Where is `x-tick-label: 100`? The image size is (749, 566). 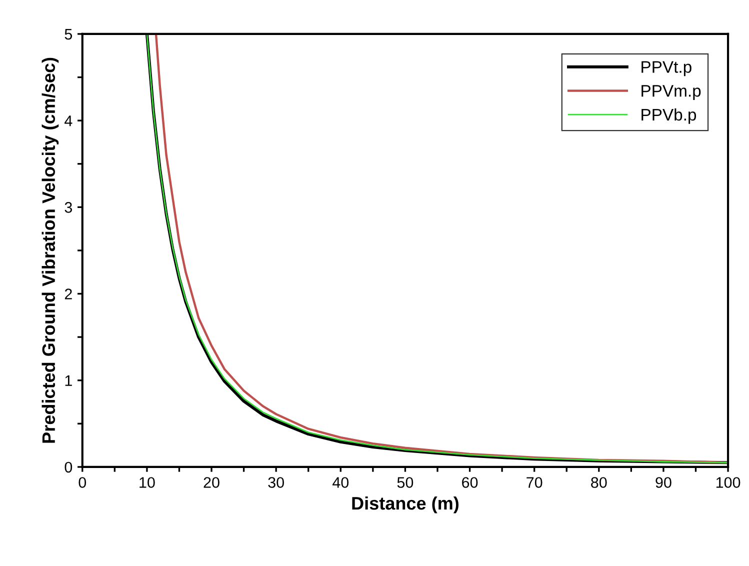 x-tick-label: 100 is located at coordinates (728, 482).